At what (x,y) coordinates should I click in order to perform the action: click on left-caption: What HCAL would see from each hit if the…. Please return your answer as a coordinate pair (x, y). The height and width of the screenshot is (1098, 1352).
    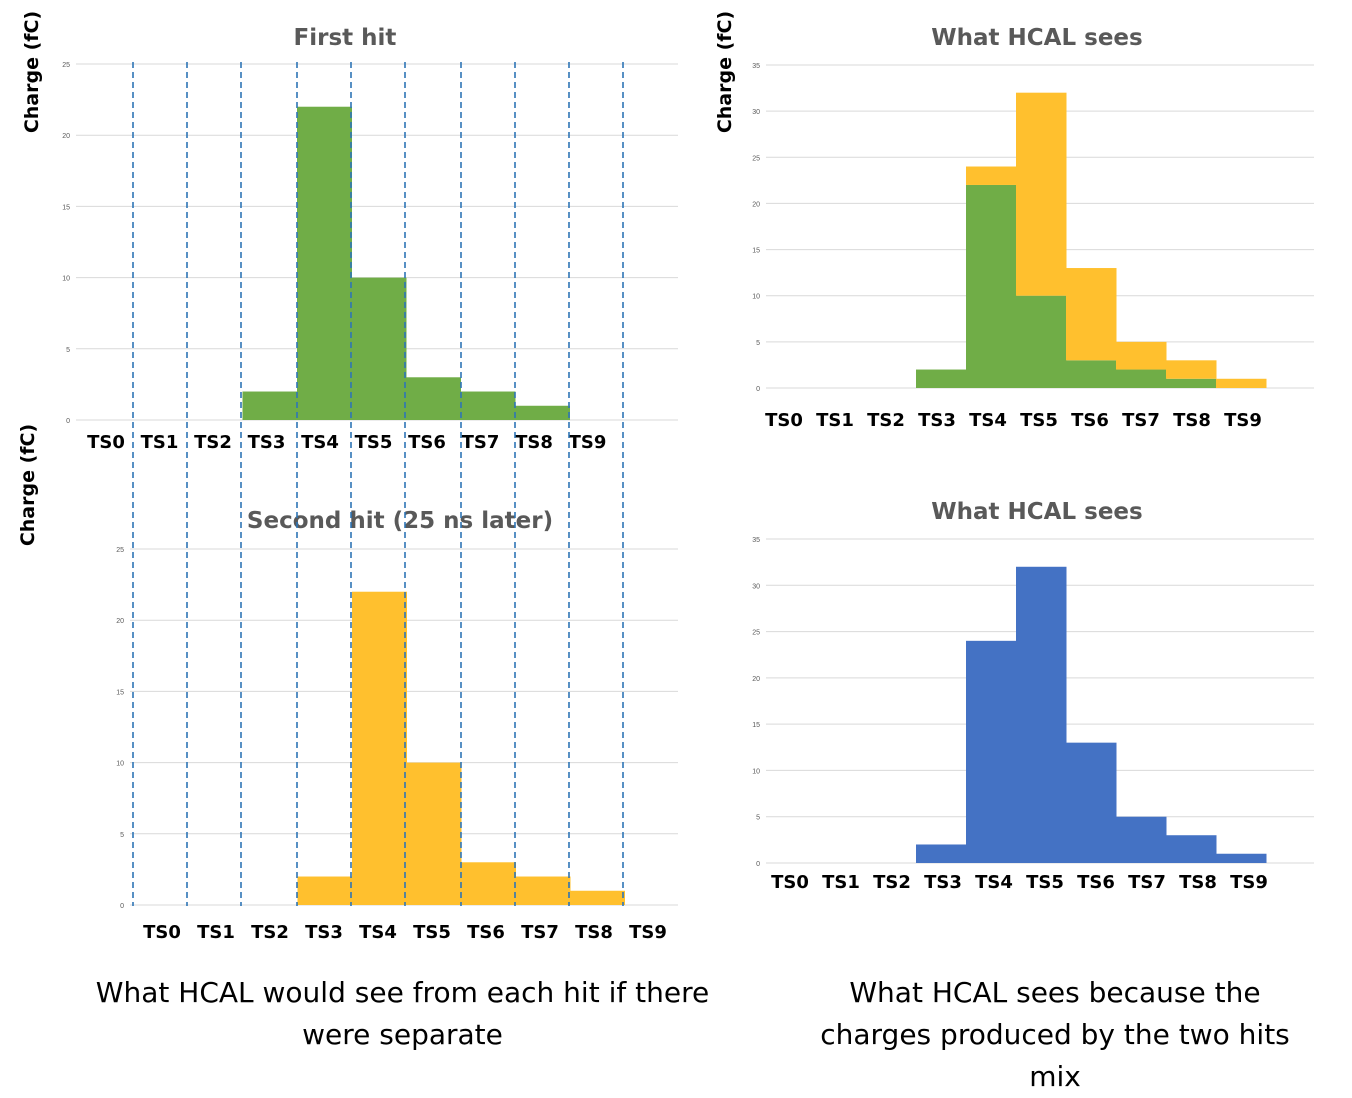
    Looking at the image, I should click on (402, 1013).